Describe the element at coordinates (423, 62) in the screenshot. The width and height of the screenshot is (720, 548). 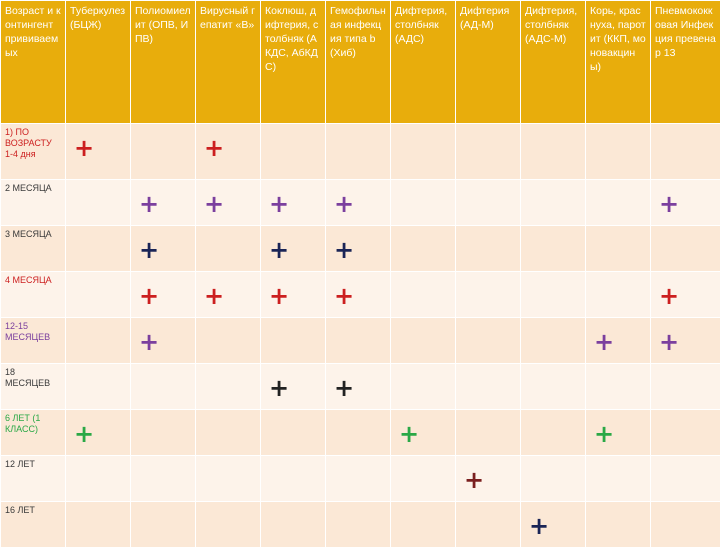
I see `column-header-vaccine: Дифтерия, столбняк (АДС)` at that location.